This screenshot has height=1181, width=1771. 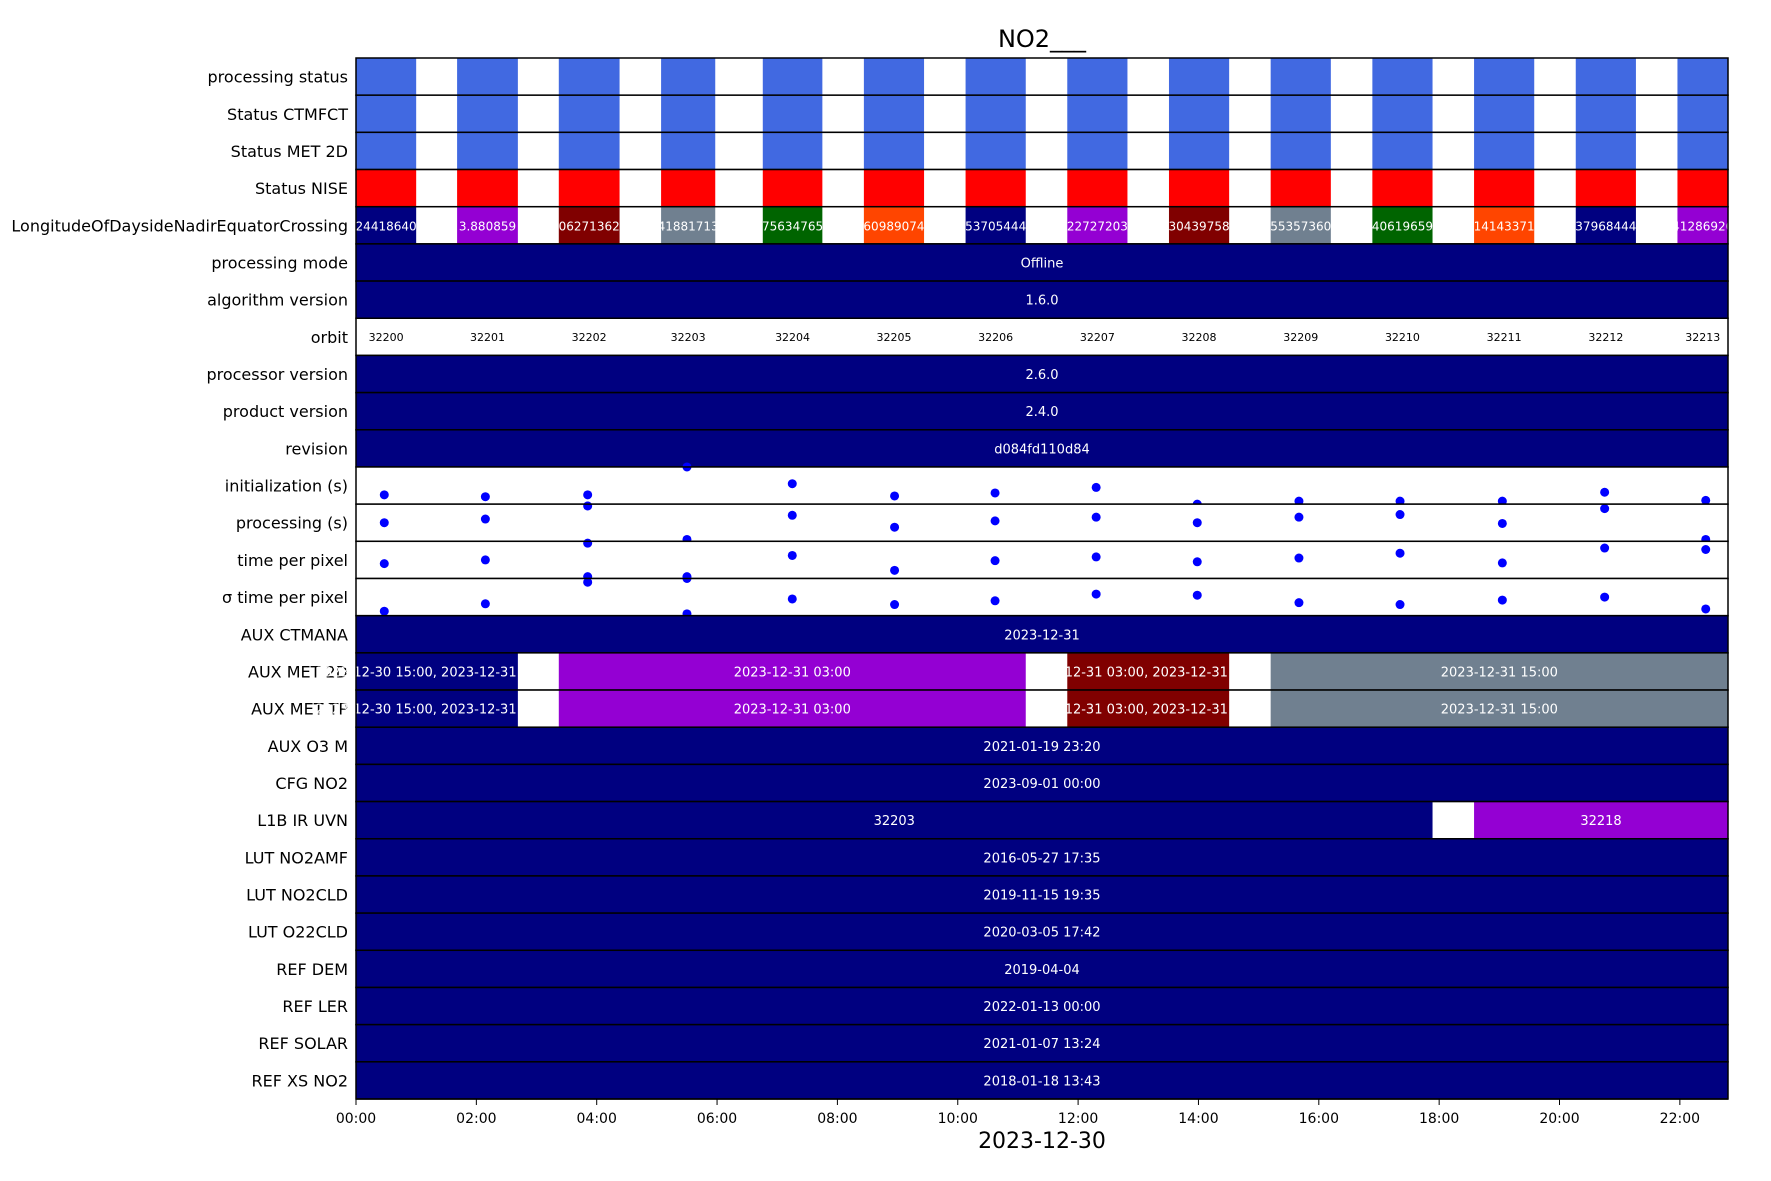 What do you see at coordinates (977, 486) in the screenshot?
I see `row-11: initialization (s)` at bounding box center [977, 486].